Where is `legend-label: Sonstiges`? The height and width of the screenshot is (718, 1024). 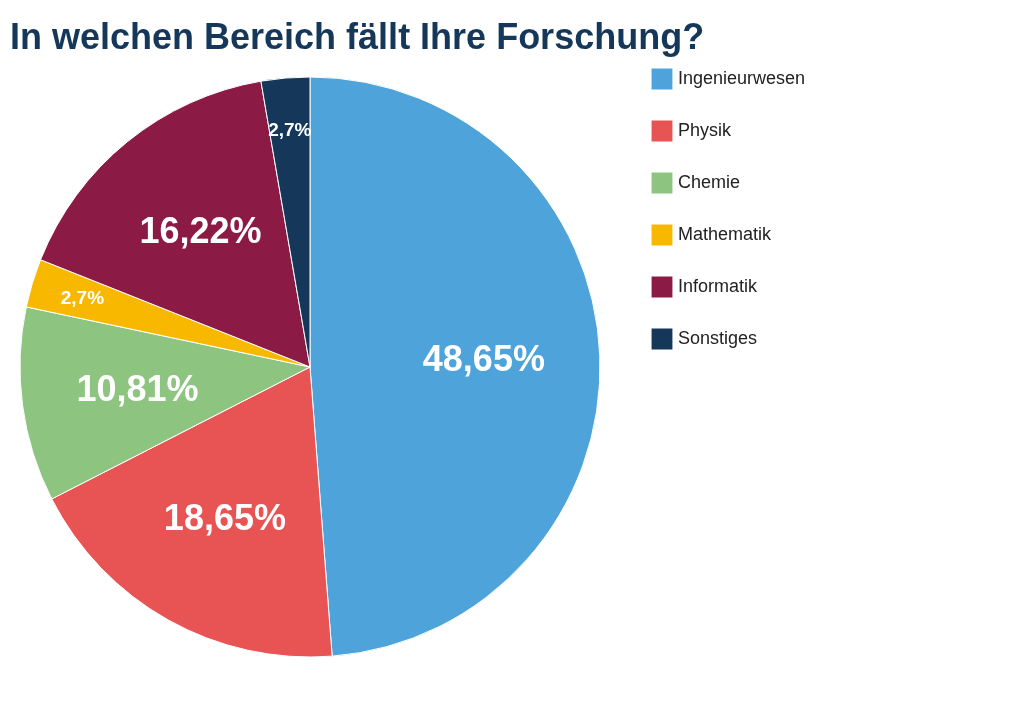 legend-label: Sonstiges is located at coordinates (718, 338).